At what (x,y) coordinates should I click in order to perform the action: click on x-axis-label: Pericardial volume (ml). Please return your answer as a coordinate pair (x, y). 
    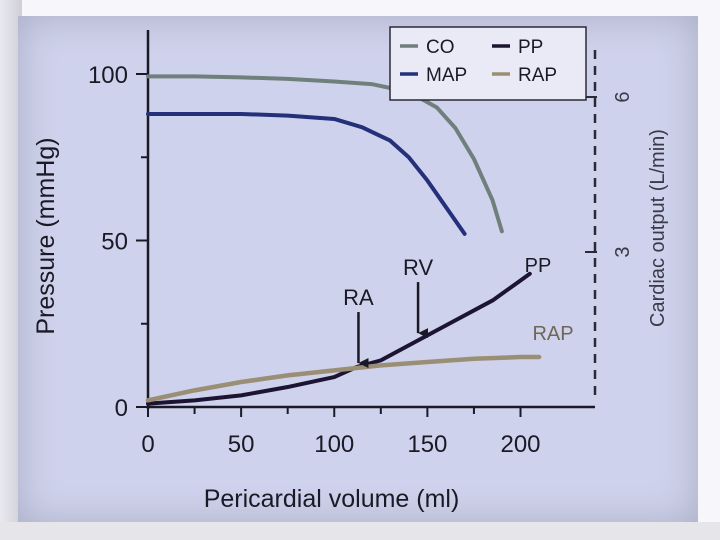
    Looking at the image, I should click on (332, 499).